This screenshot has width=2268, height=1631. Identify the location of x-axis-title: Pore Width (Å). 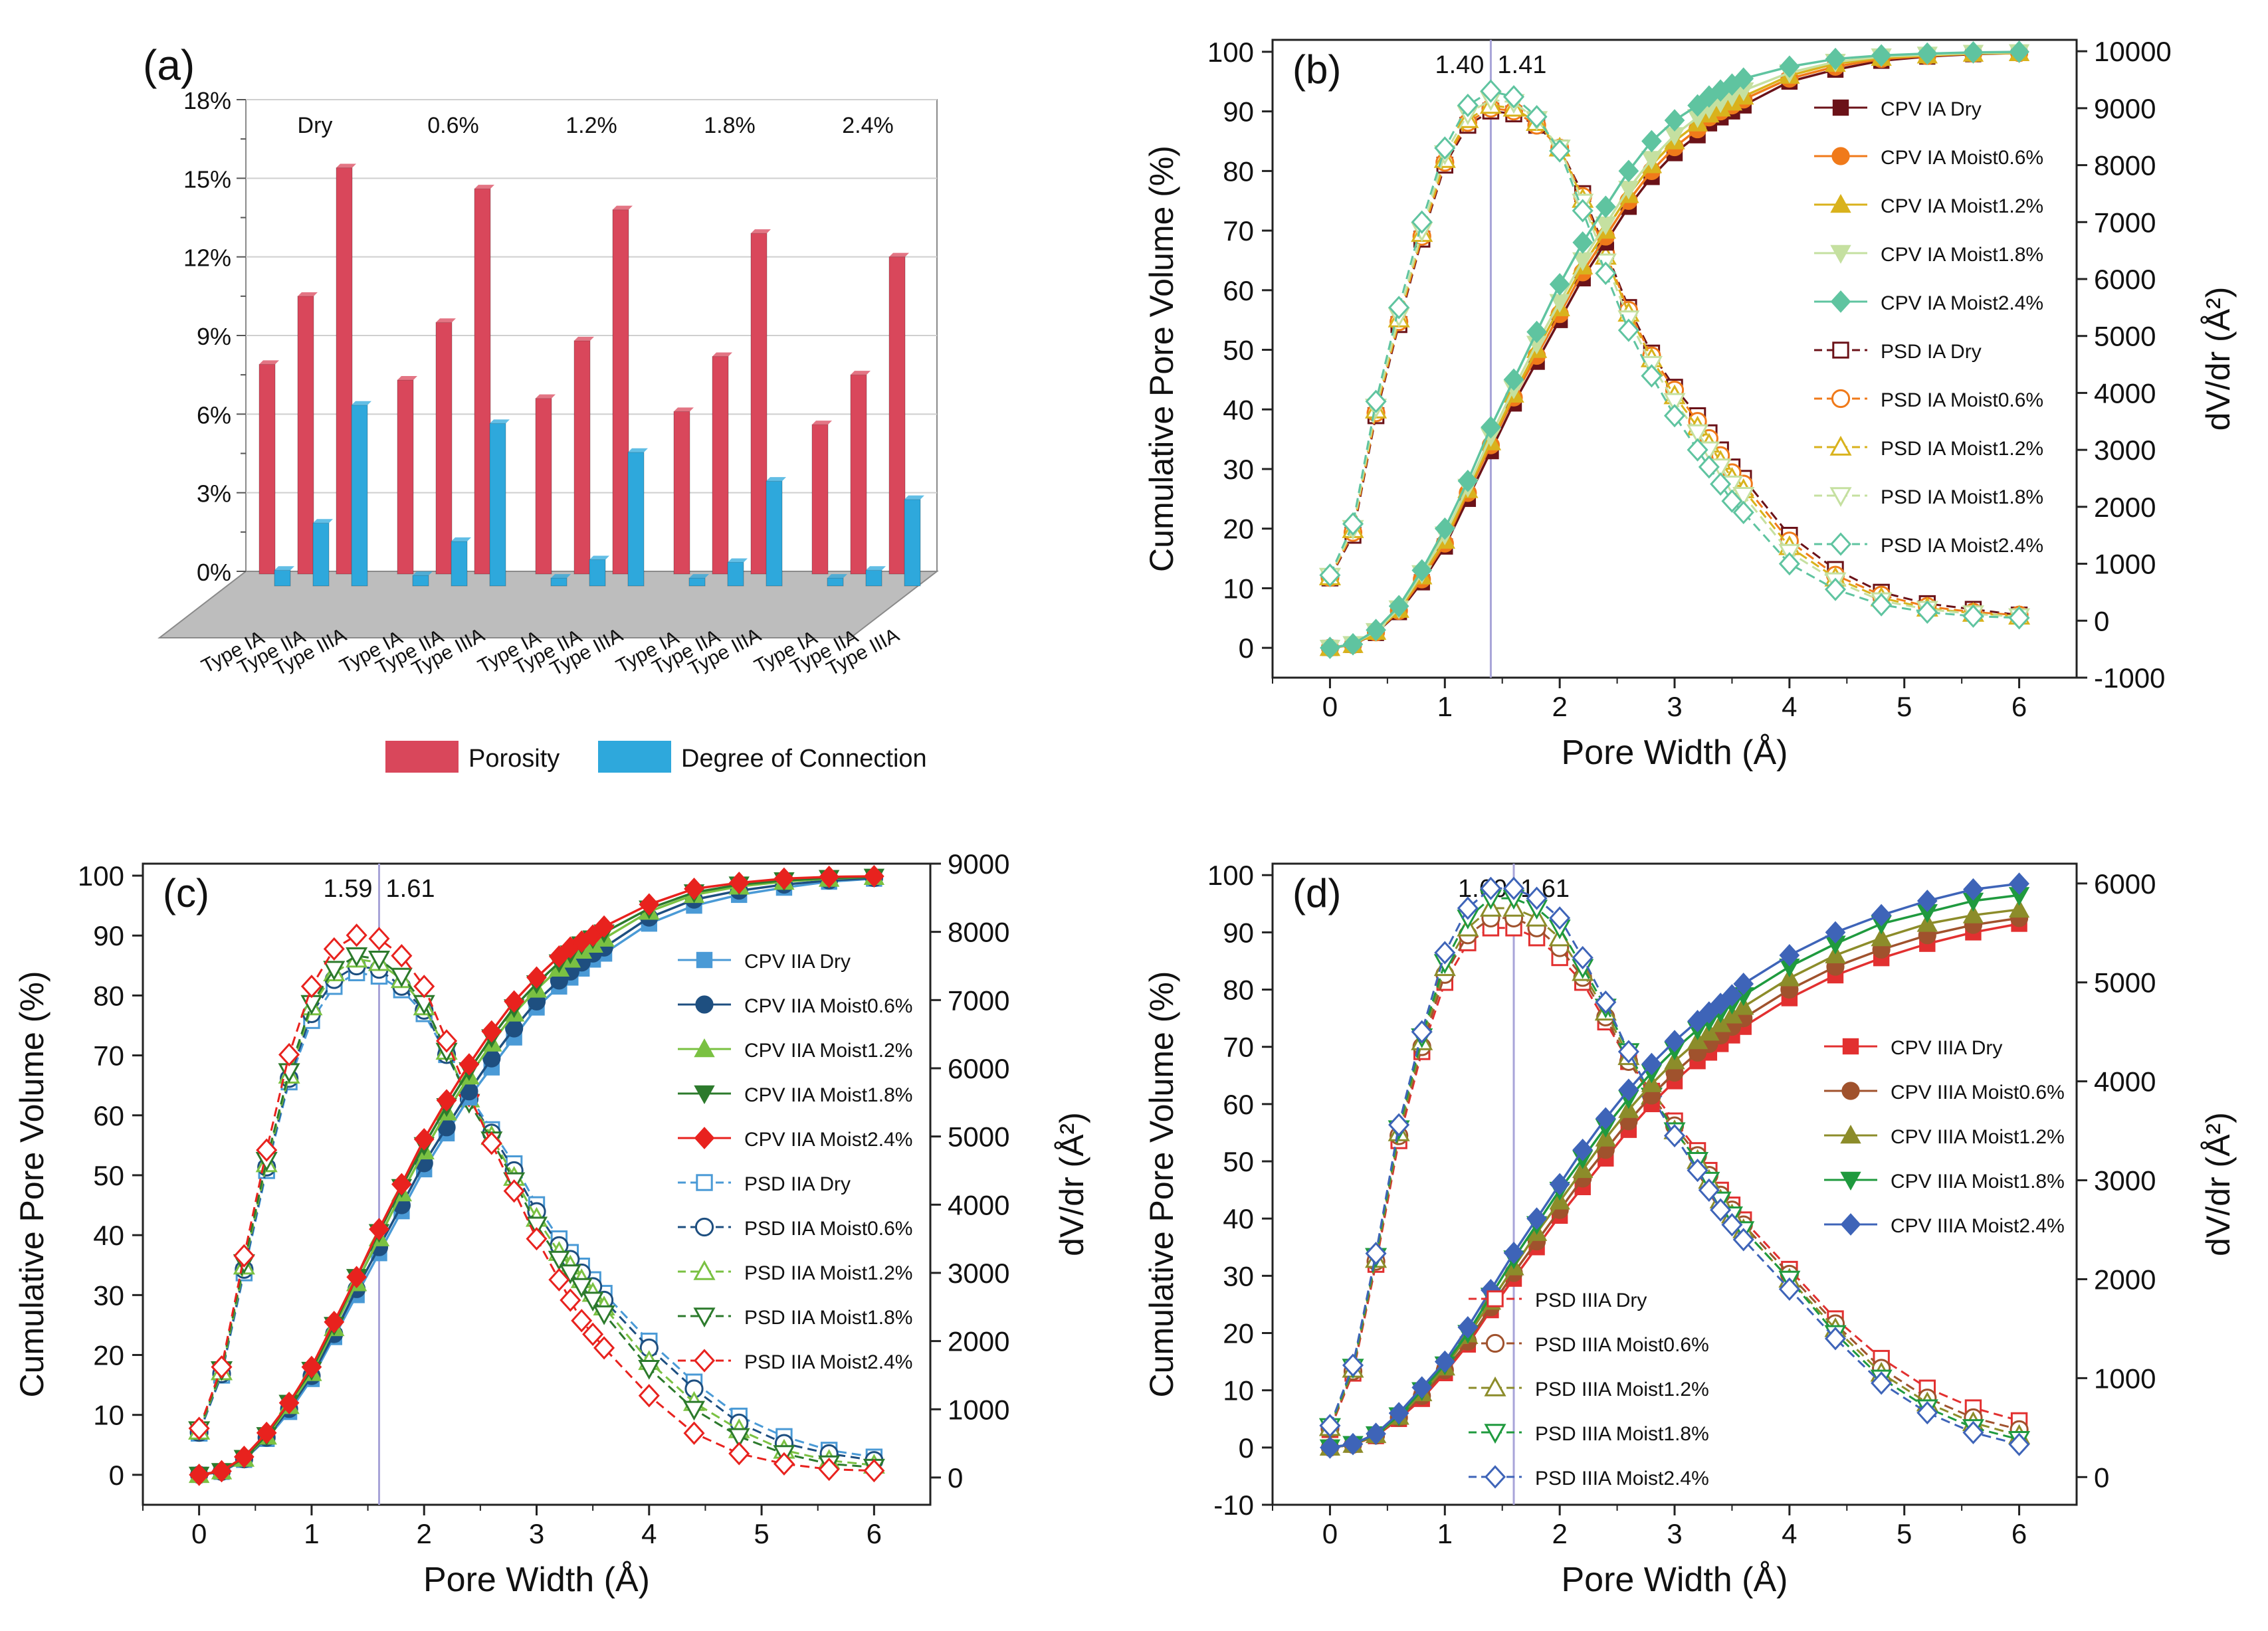
(1675, 1580).